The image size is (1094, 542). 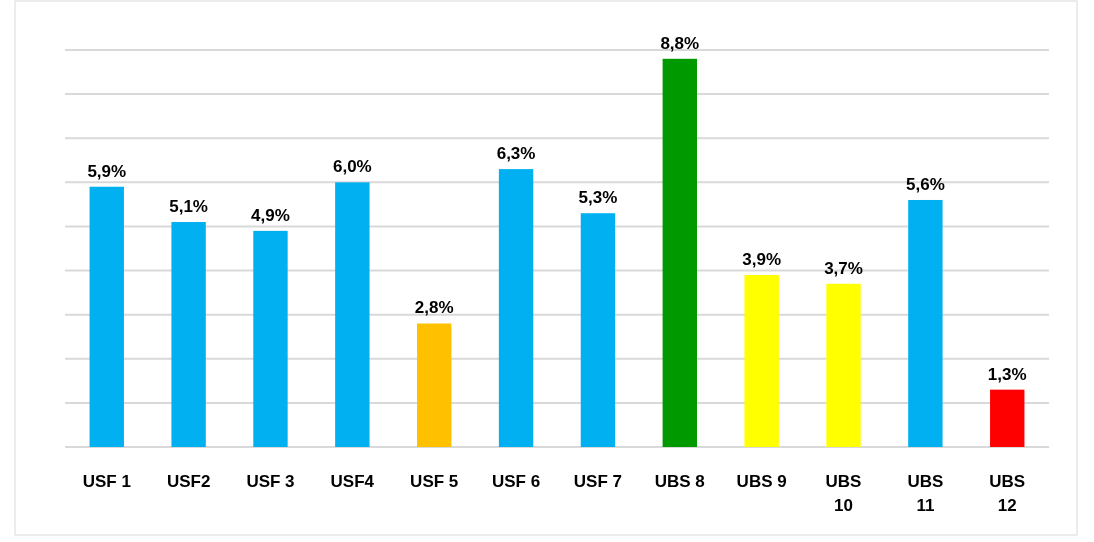 What do you see at coordinates (106, 481) in the screenshot?
I see `x-tick-label: USF 1` at bounding box center [106, 481].